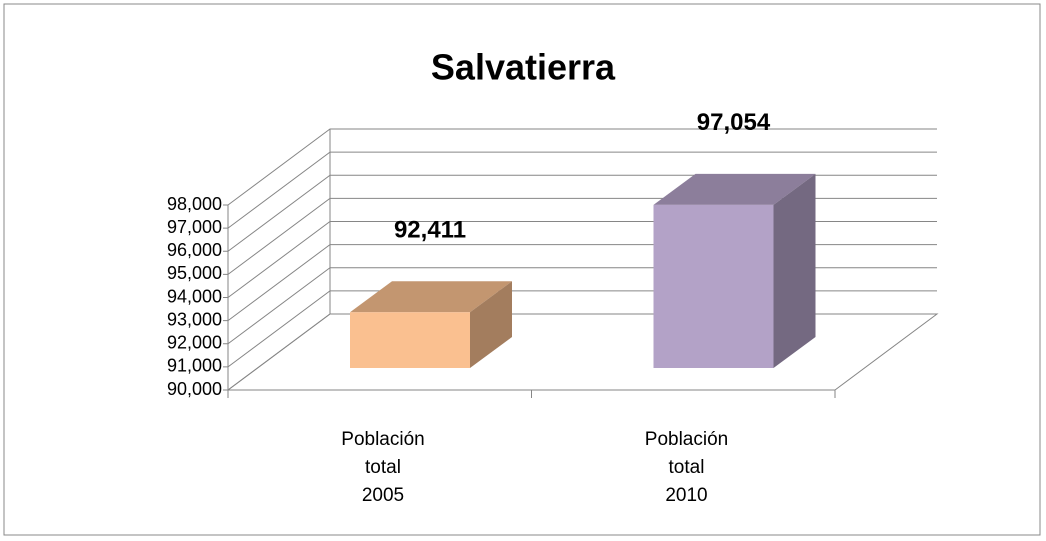 This screenshot has width=1046, height=541. I want to click on x-tick-label: Población total 2010, so click(686, 467).